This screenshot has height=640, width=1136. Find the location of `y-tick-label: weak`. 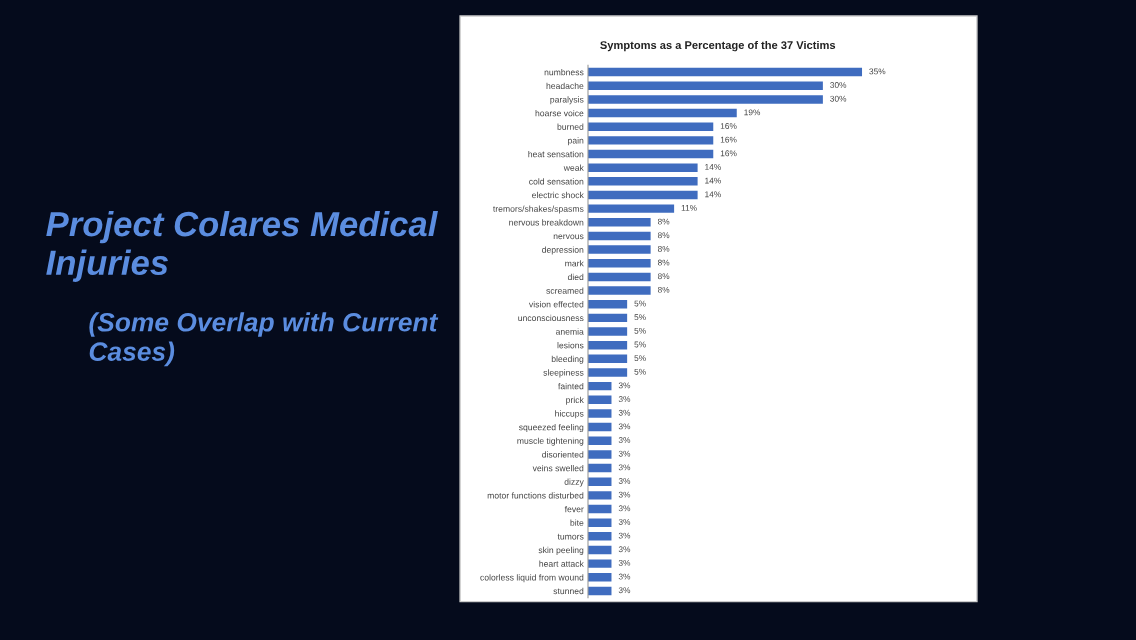

y-tick-label: weak is located at coordinates (573, 167).